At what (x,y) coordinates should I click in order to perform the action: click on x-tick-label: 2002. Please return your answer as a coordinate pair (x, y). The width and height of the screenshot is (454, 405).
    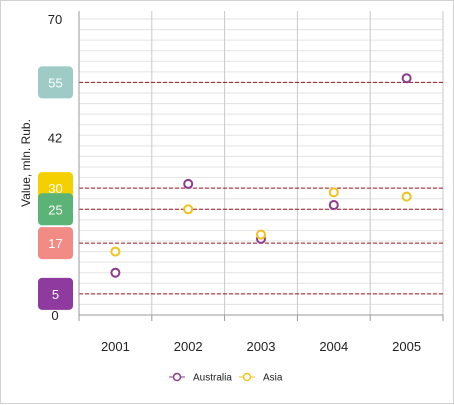
    Looking at the image, I should click on (188, 346).